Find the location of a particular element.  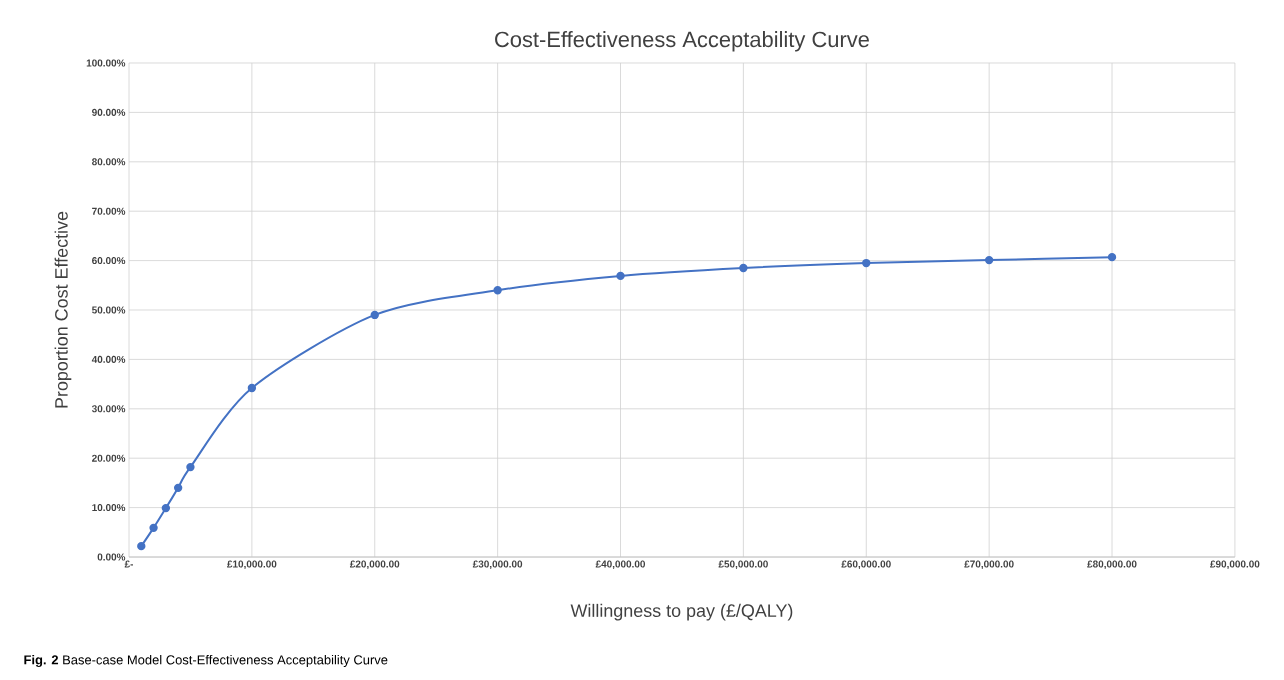

x-tick-label: £10,000.00 is located at coordinates (252, 565).